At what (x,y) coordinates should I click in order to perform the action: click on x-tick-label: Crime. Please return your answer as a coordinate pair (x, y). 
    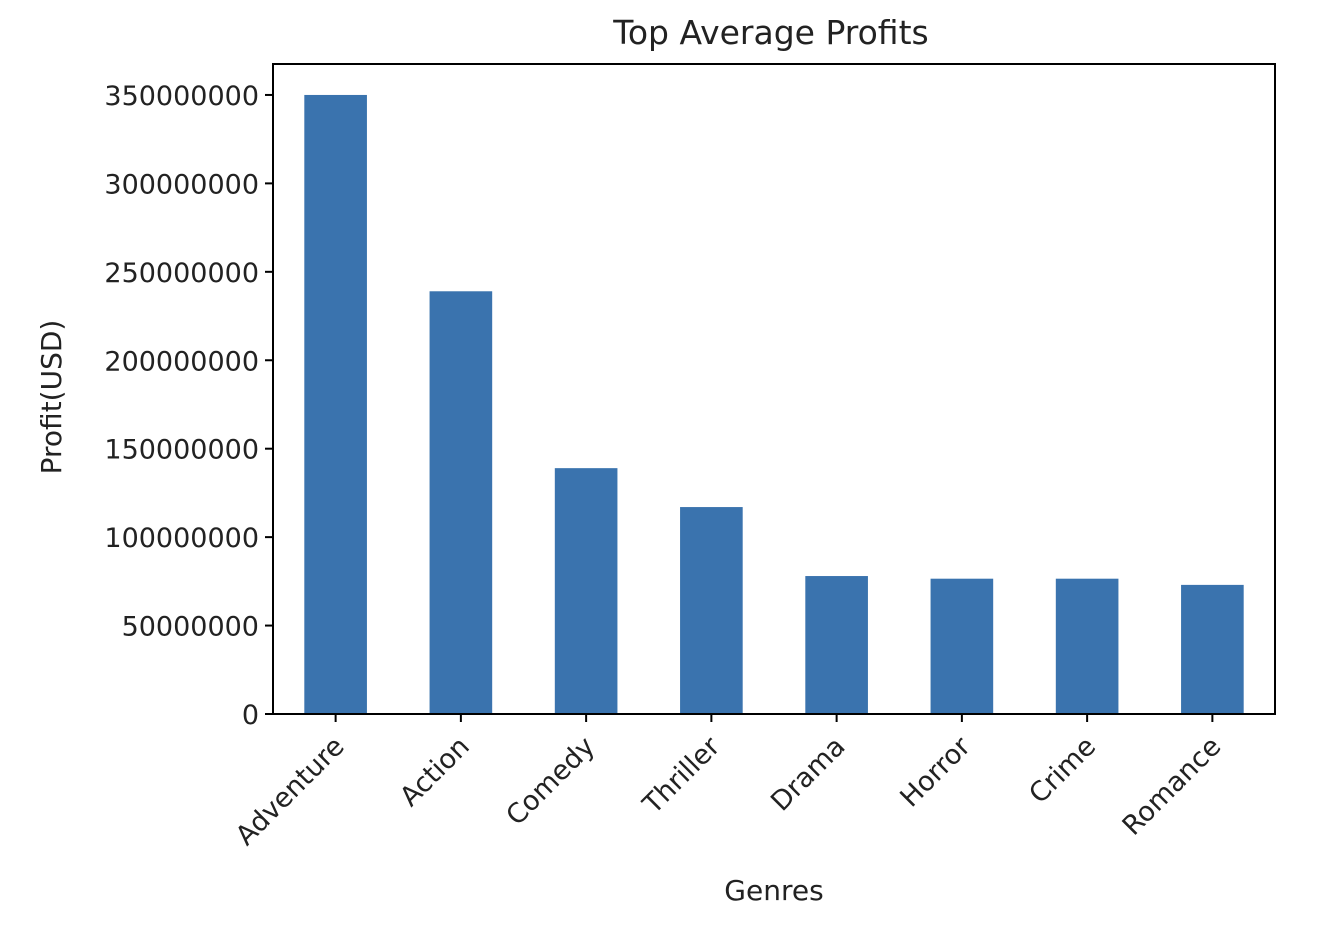
    Looking at the image, I should click on (1062, 770).